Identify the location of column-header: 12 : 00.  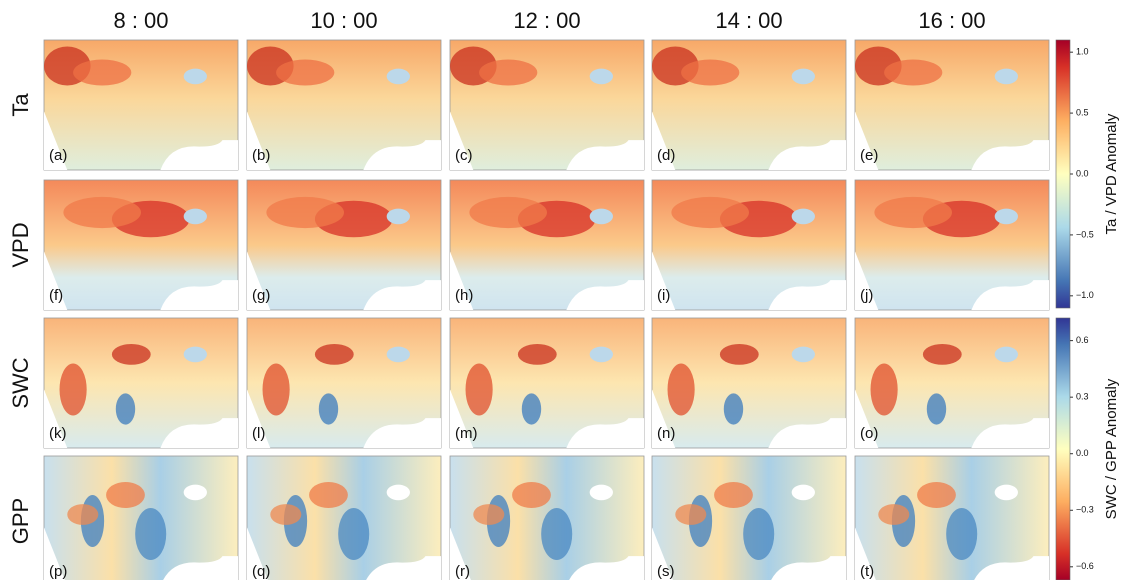
(546, 20).